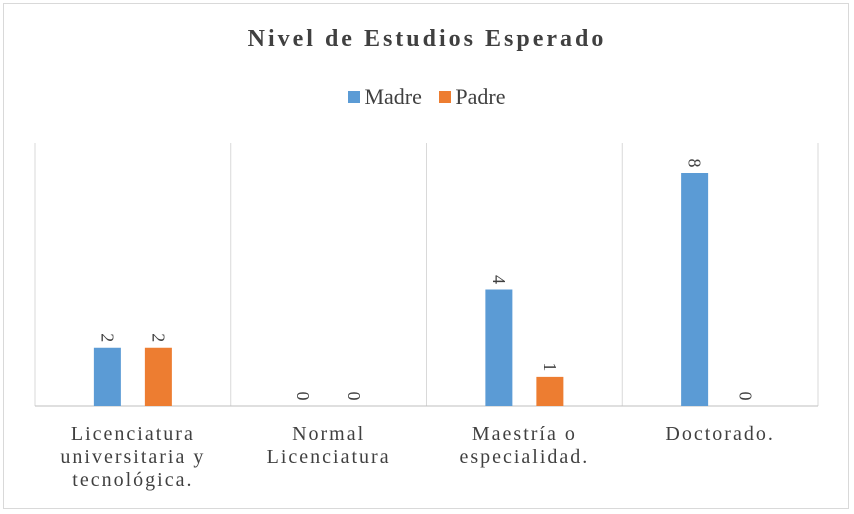 The height and width of the screenshot is (514, 854). What do you see at coordinates (499, 279) in the screenshot?
I see `data-label-madre-2: 4` at bounding box center [499, 279].